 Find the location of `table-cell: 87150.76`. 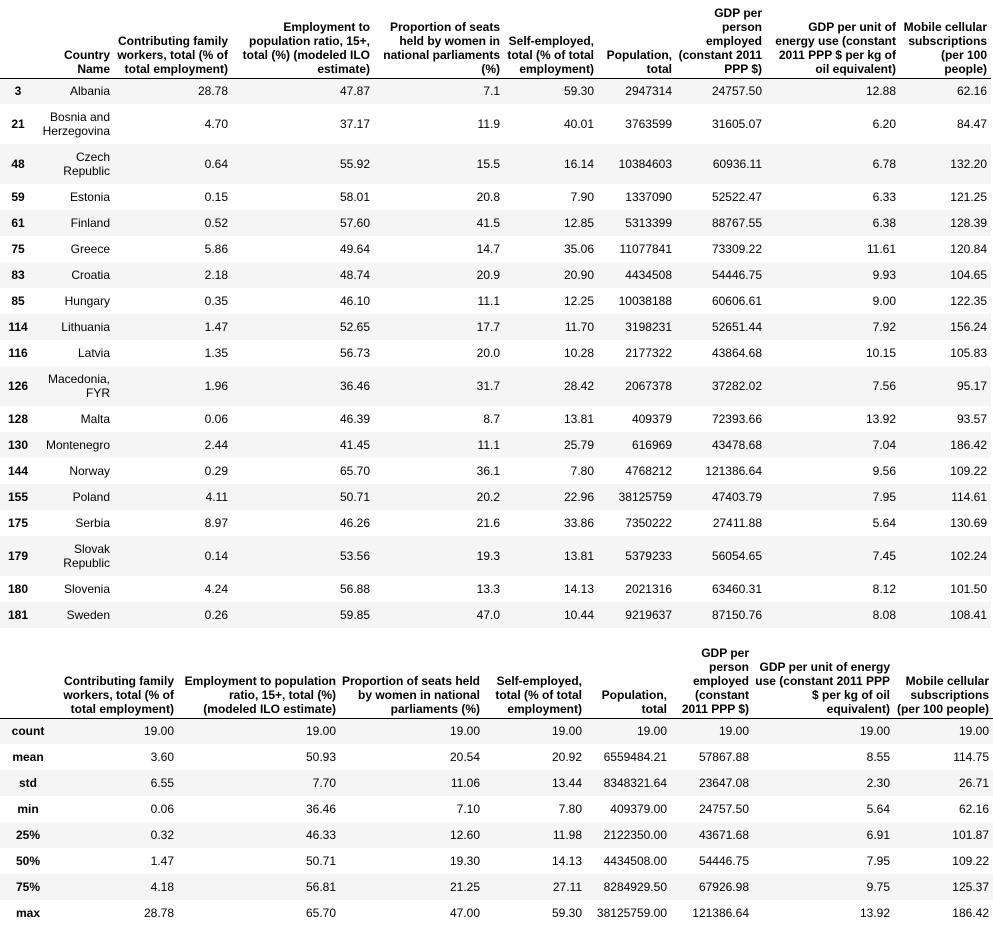

table-cell: 87150.76 is located at coordinates (736, 615).